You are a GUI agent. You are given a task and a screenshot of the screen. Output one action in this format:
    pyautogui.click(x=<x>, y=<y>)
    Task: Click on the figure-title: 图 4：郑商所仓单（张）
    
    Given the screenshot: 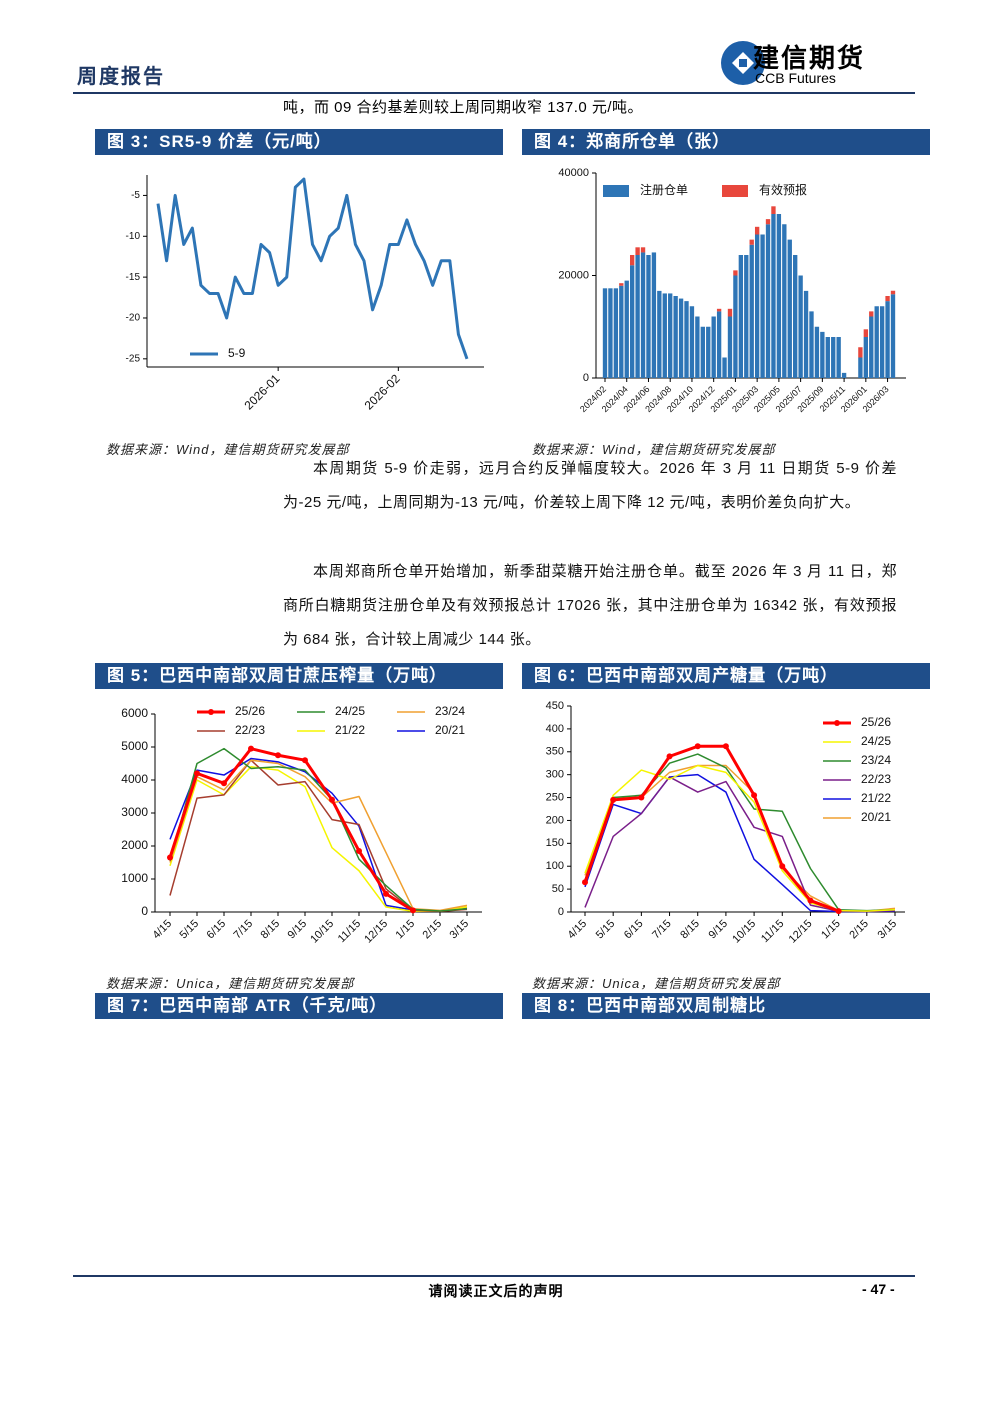 What is the action you would take?
    pyautogui.click(x=726, y=142)
    